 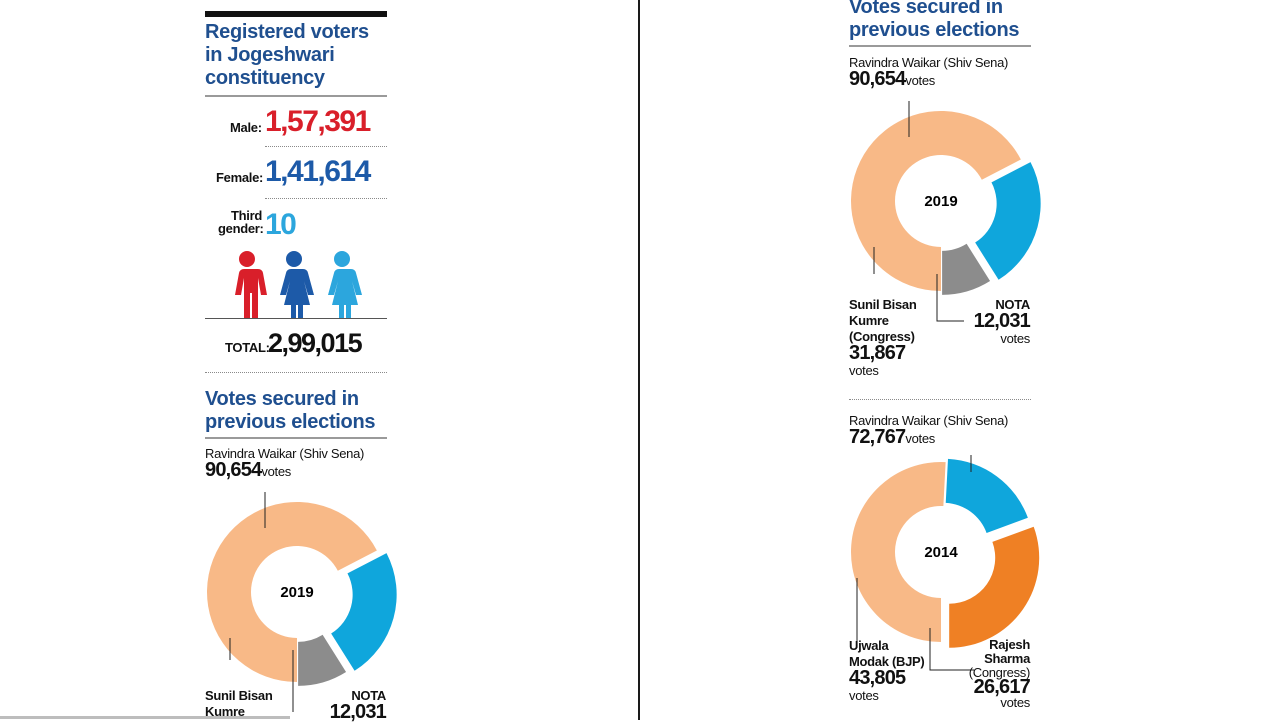 I want to click on icons-rule, so click(x=296, y=318).